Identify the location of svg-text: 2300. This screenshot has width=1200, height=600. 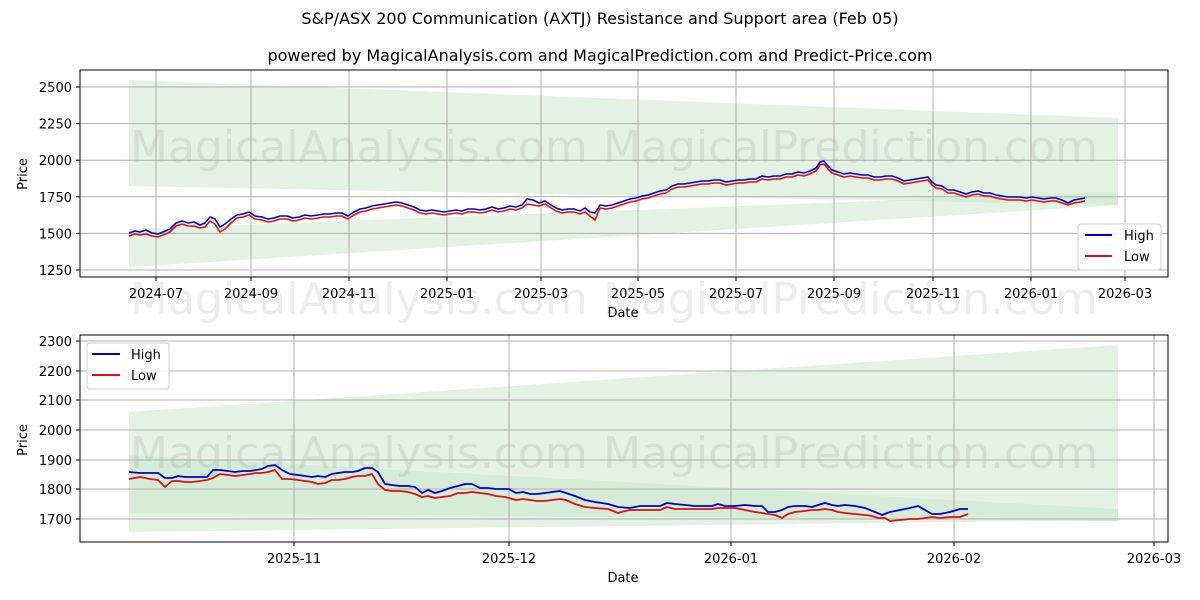
(55, 342).